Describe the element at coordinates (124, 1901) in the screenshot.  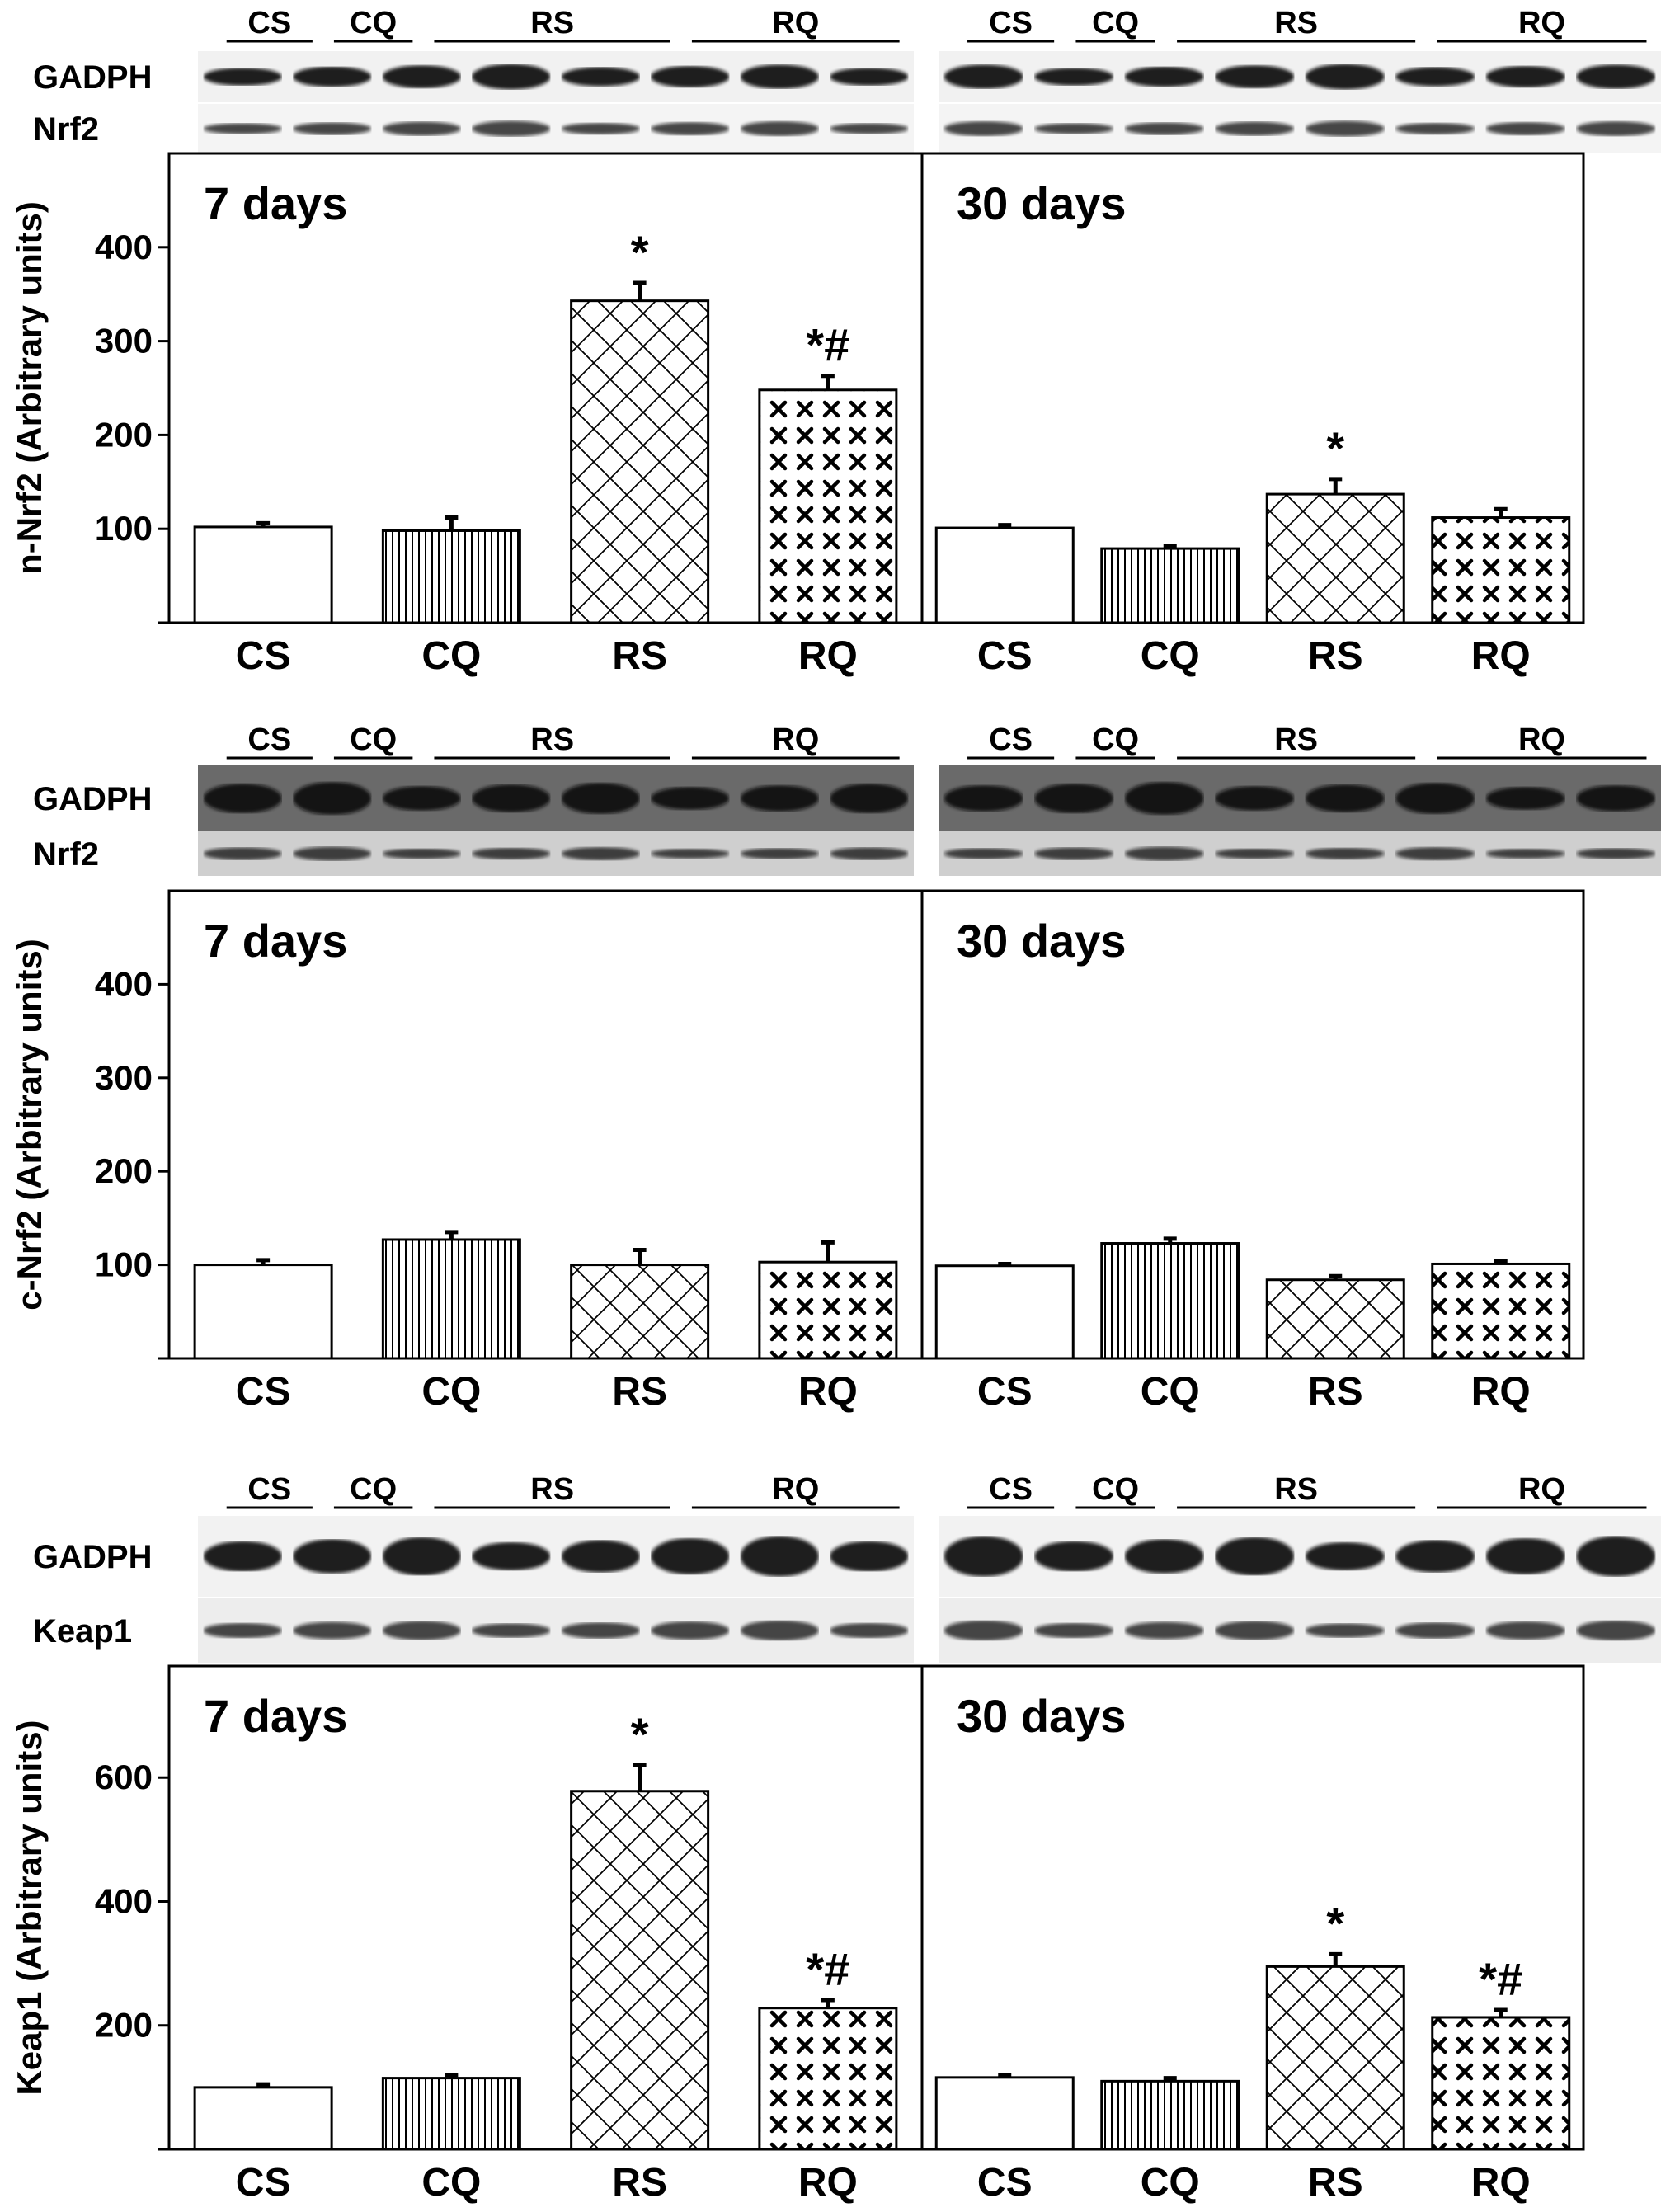
I see `y-tick-label: 400` at that location.